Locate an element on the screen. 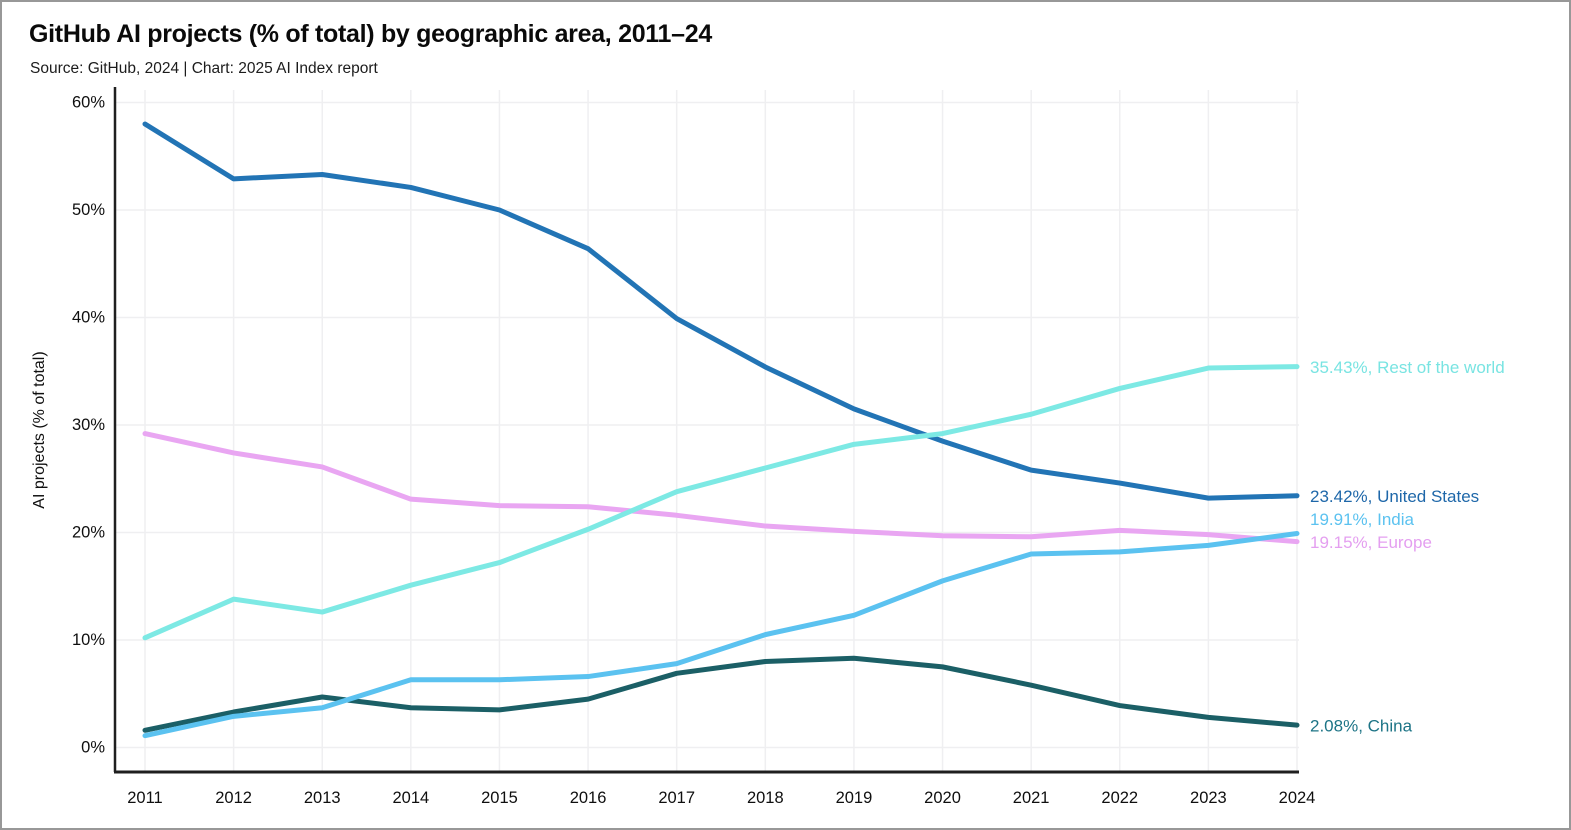 This screenshot has height=830, width=1571. x-tick-label: 2022 is located at coordinates (1119, 798).